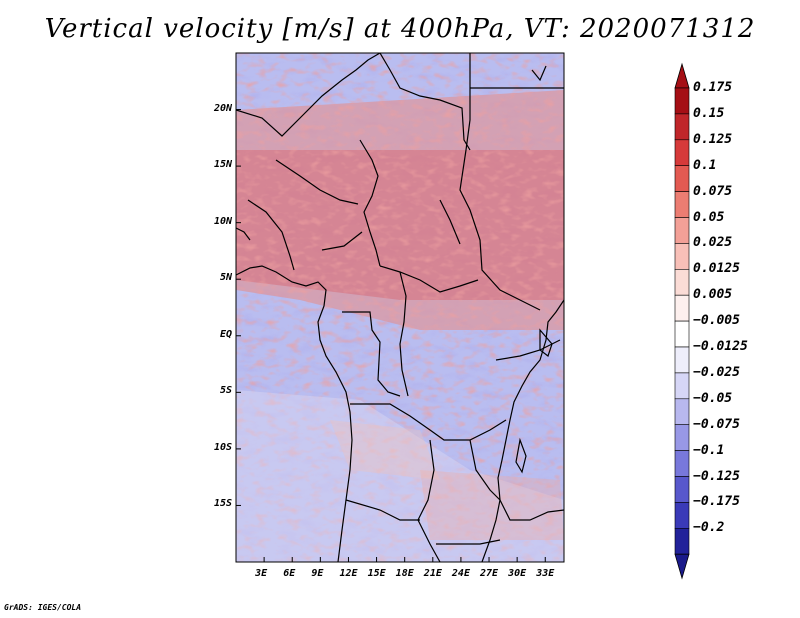 The image size is (800, 618). I want to click on colorbar-label: −0.05, so click(713, 398).